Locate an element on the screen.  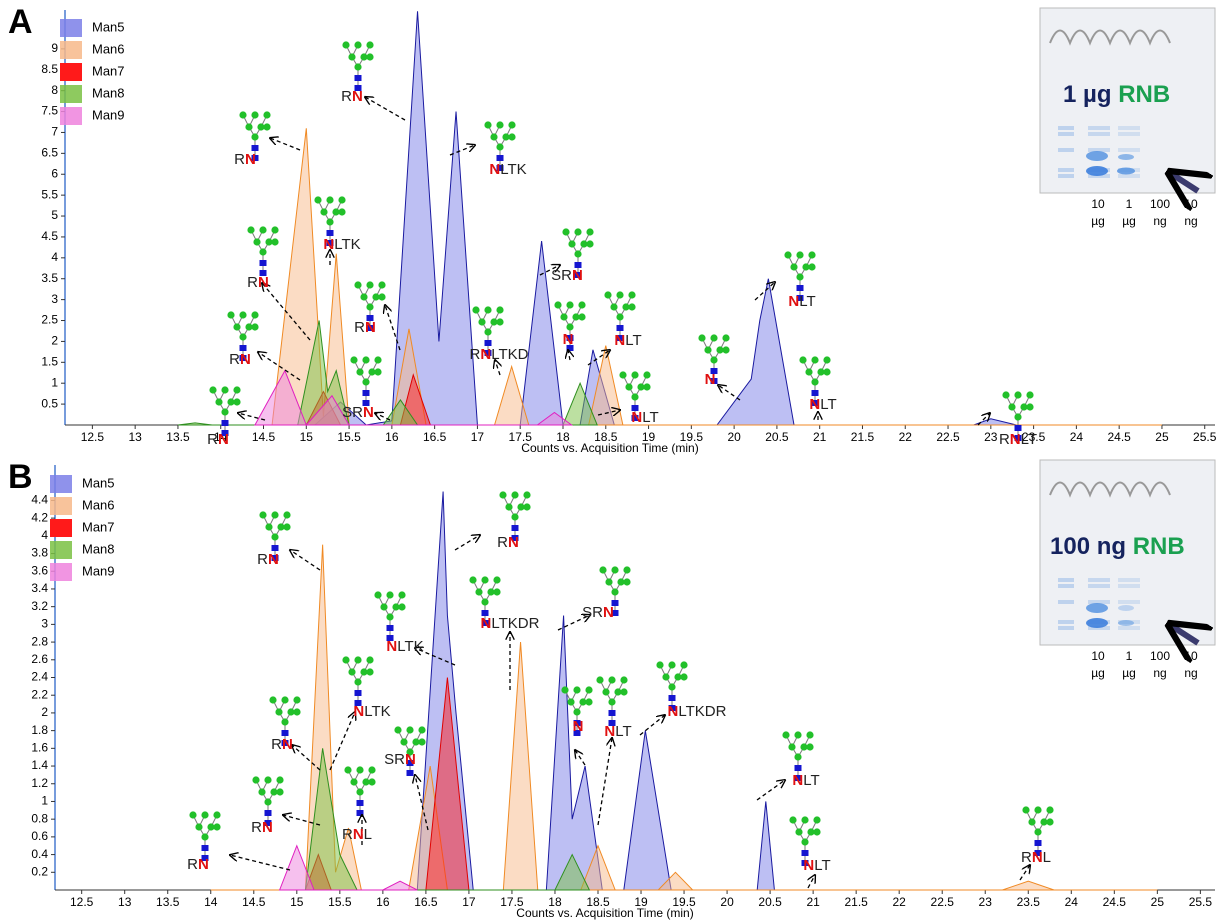
lane-unit: µg is located at coordinates (1129, 221).